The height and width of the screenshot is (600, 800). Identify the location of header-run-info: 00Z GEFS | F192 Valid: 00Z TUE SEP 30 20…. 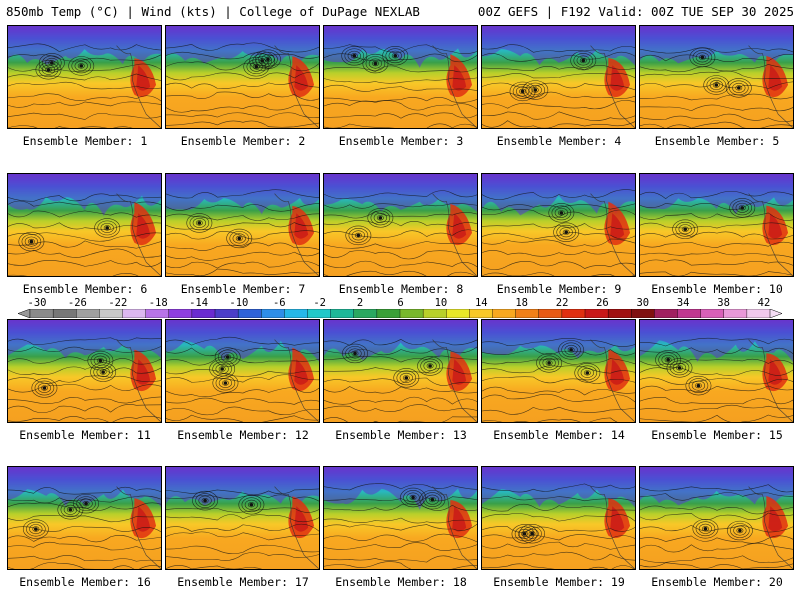
(635, 11).